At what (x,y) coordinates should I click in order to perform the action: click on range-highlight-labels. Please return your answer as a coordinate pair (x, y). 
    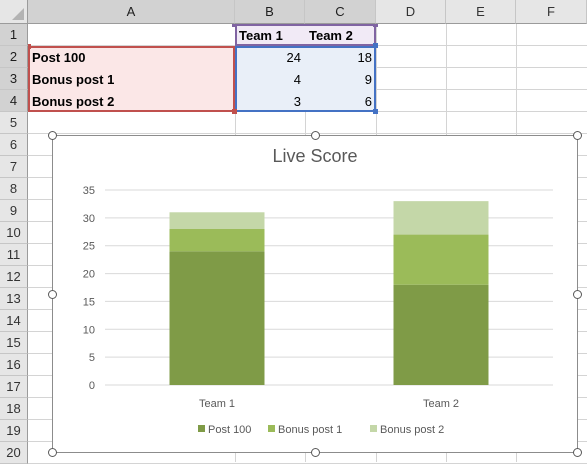
    Looking at the image, I should click on (131, 79).